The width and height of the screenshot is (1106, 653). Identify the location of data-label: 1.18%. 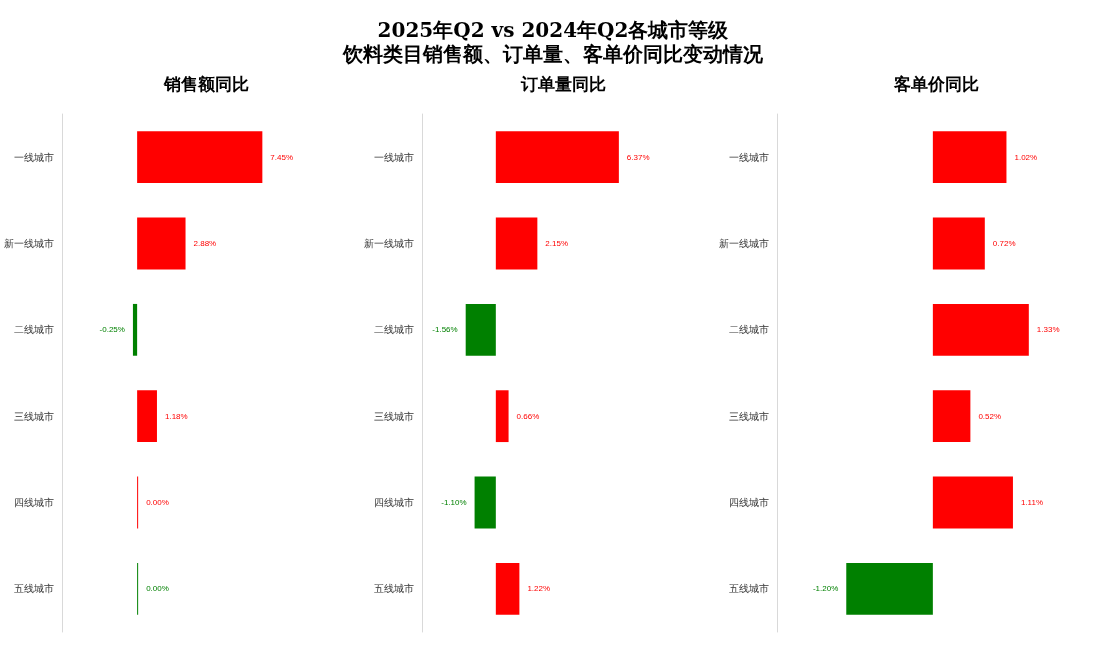
(176, 416).